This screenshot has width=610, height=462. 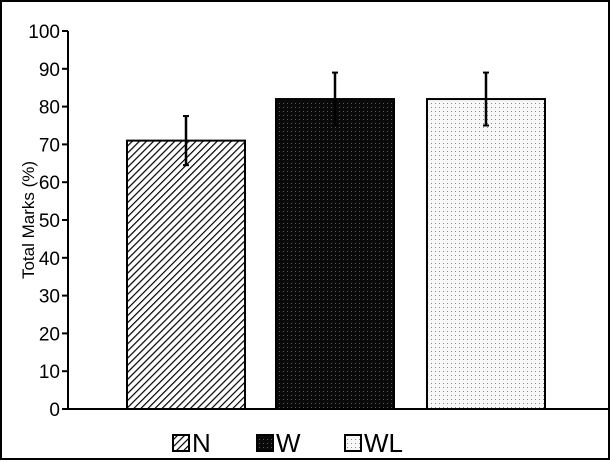 I want to click on legend-swatch-wl, so click(x=353, y=443).